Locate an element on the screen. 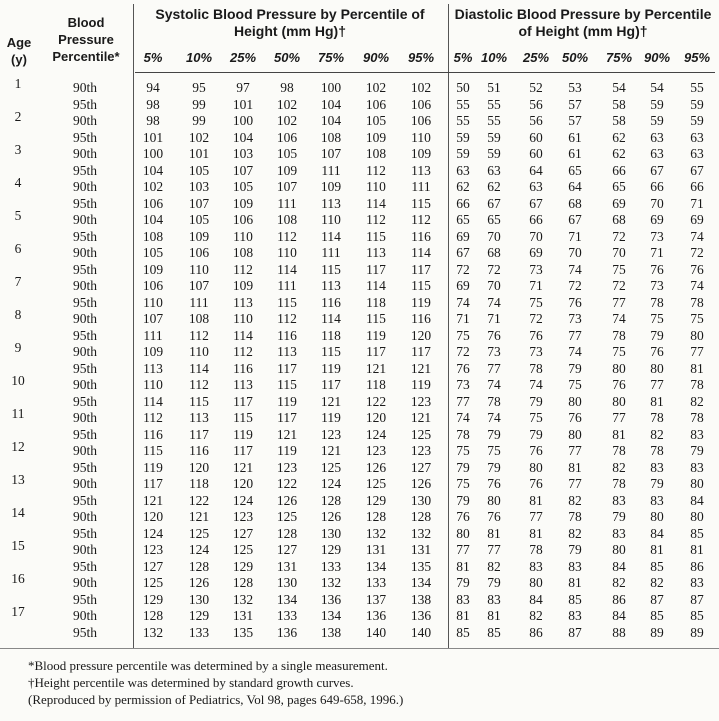 This screenshot has height=721, width=719. diastolic-value: 89 is located at coordinates (657, 632).